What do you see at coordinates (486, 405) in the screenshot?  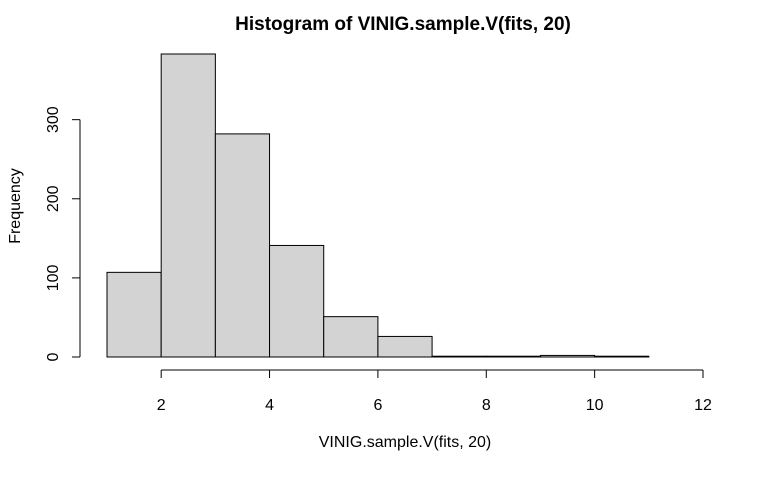 I see `x-tick-label: 8` at bounding box center [486, 405].